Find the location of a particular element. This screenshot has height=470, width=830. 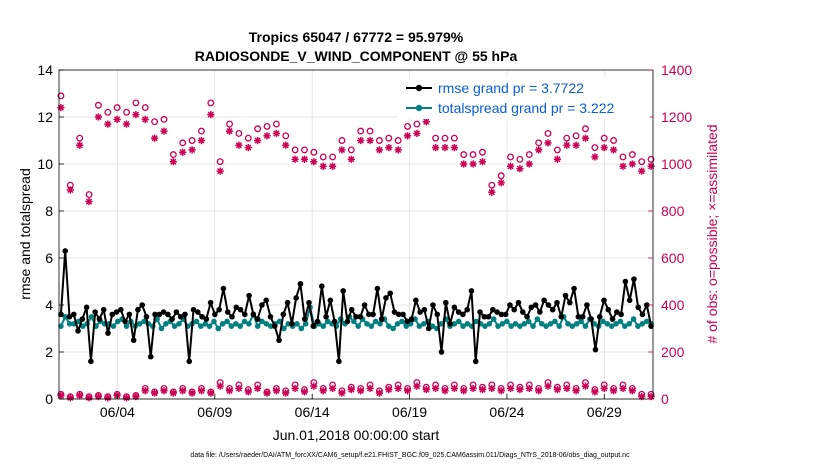

y-left-tick-label: 0 is located at coordinates (49, 399).